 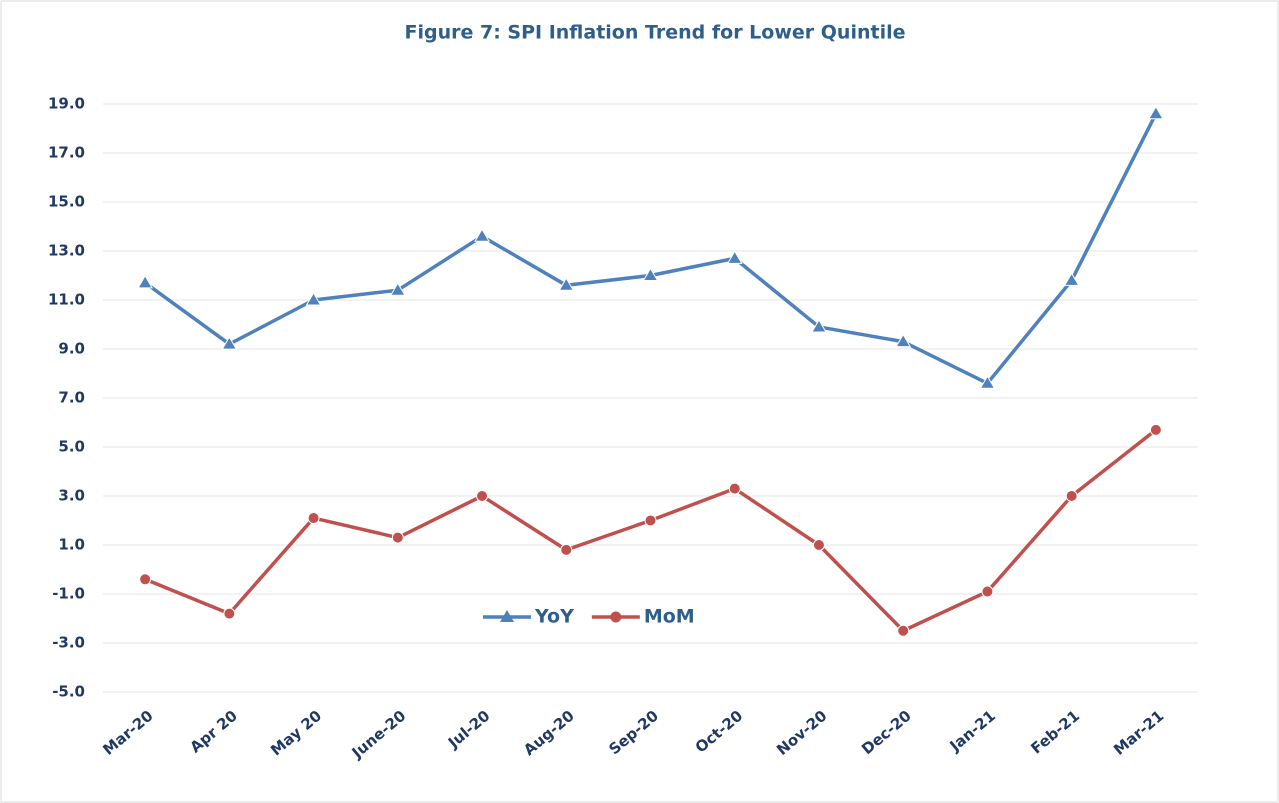 I want to click on legend-label: MoM, so click(x=669, y=617).